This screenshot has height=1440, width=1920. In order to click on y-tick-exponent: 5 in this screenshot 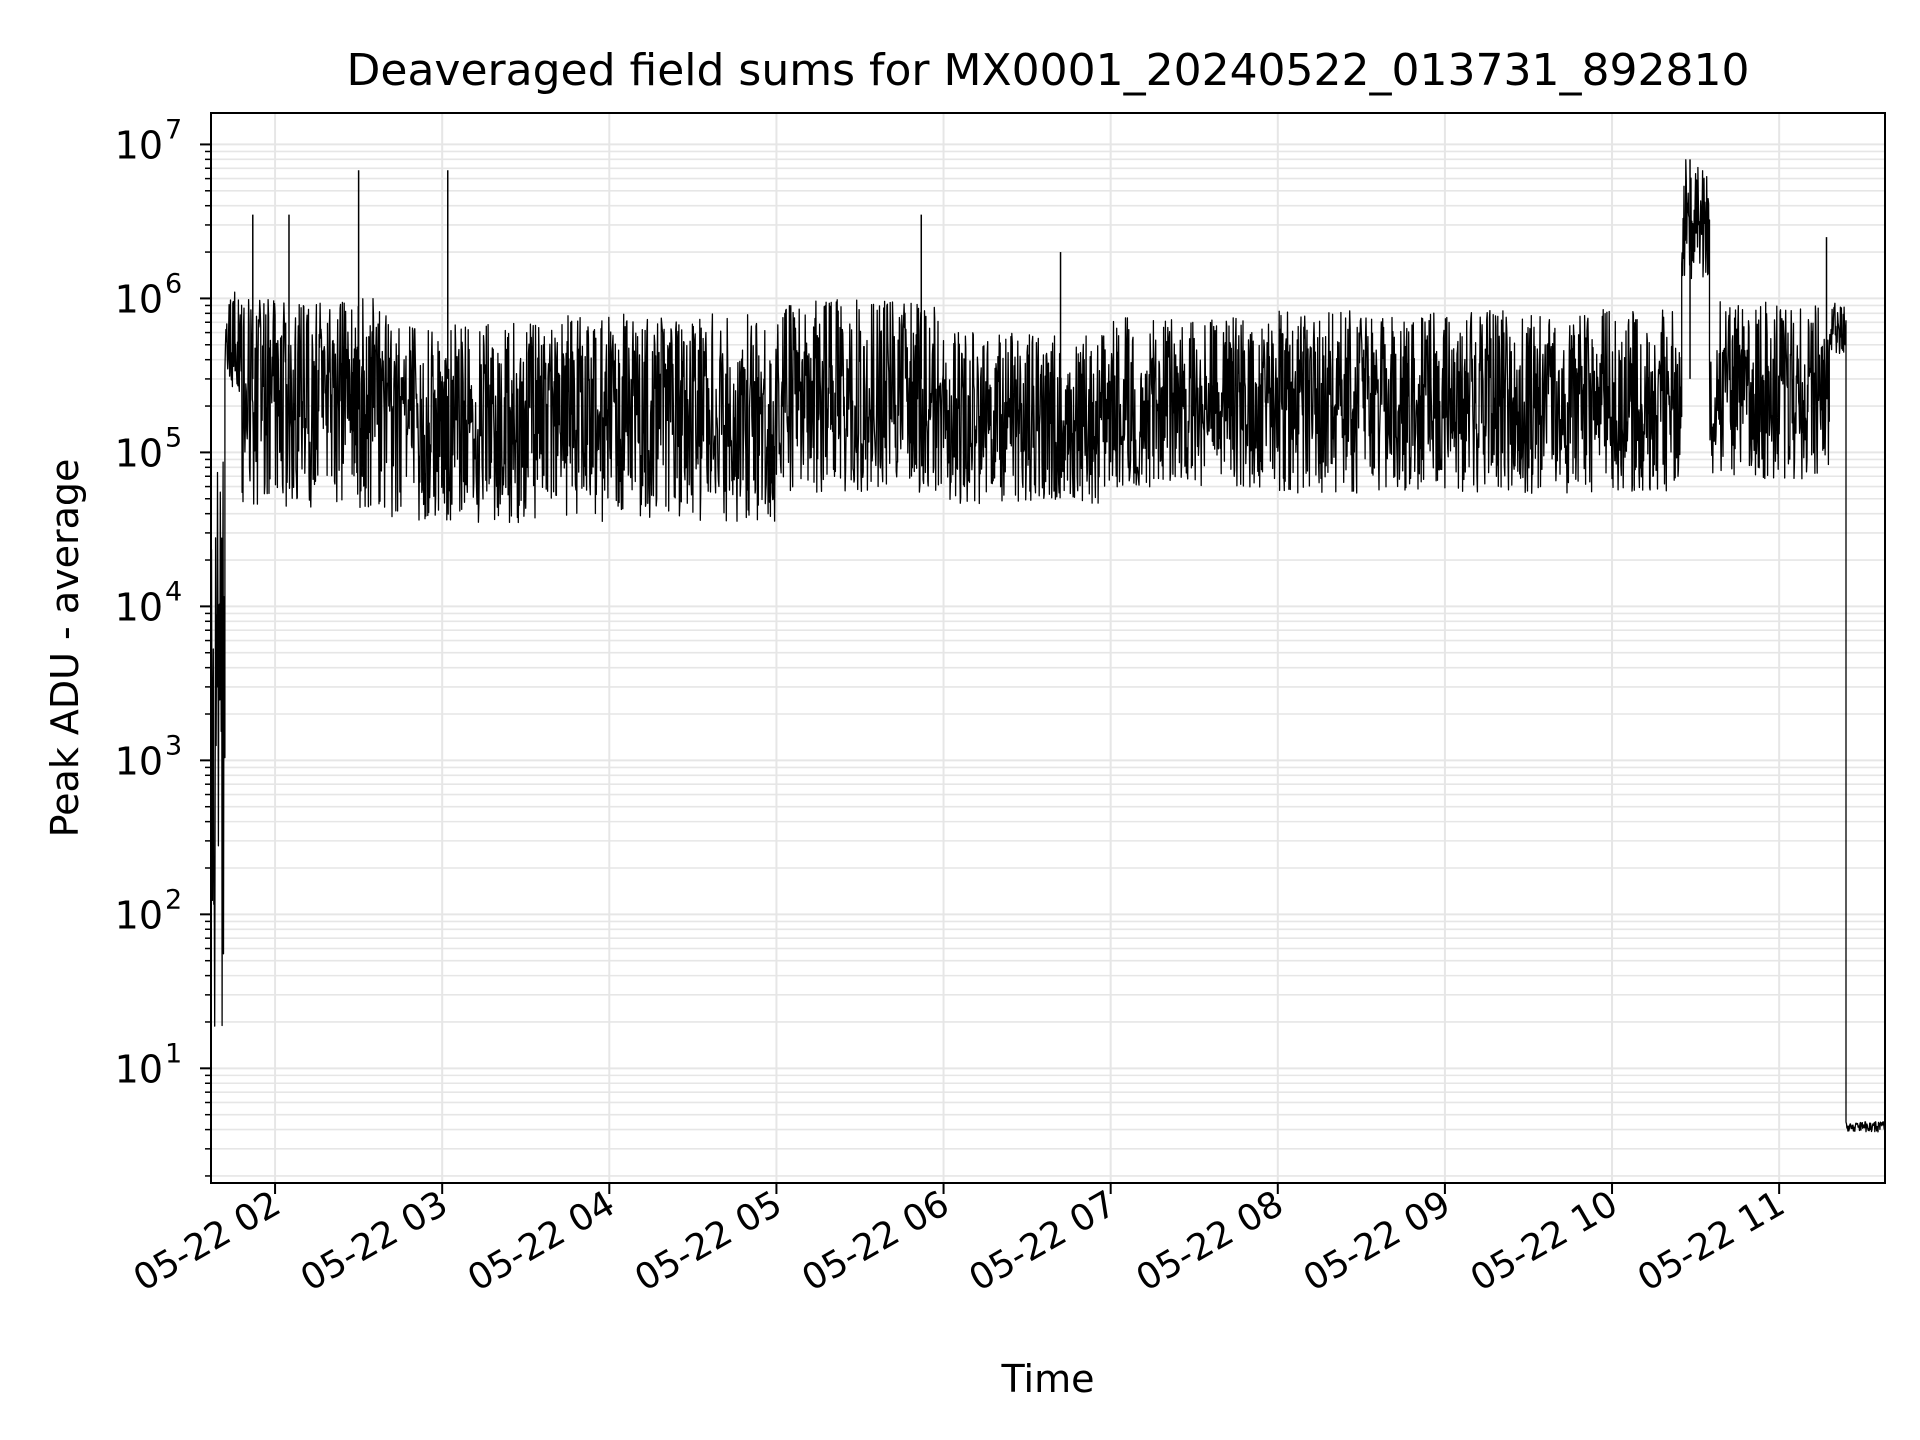, I will do `click(173, 437)`.